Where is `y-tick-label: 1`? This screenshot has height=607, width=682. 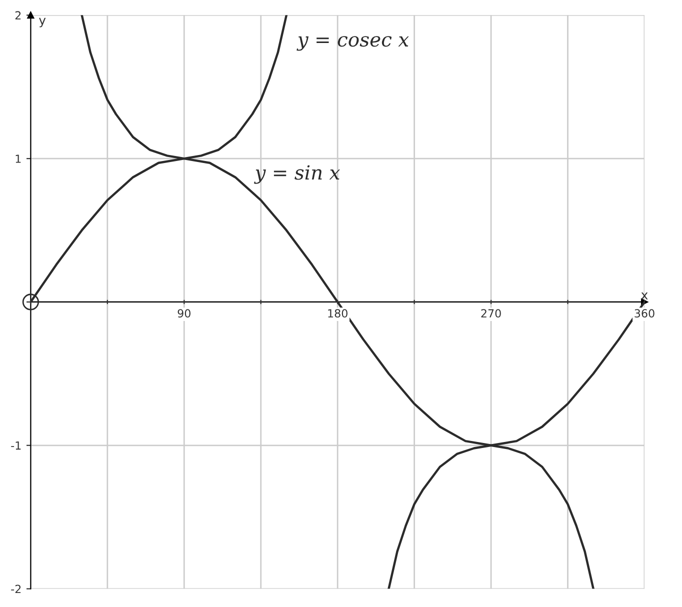 y-tick-label: 1 is located at coordinates (18, 158).